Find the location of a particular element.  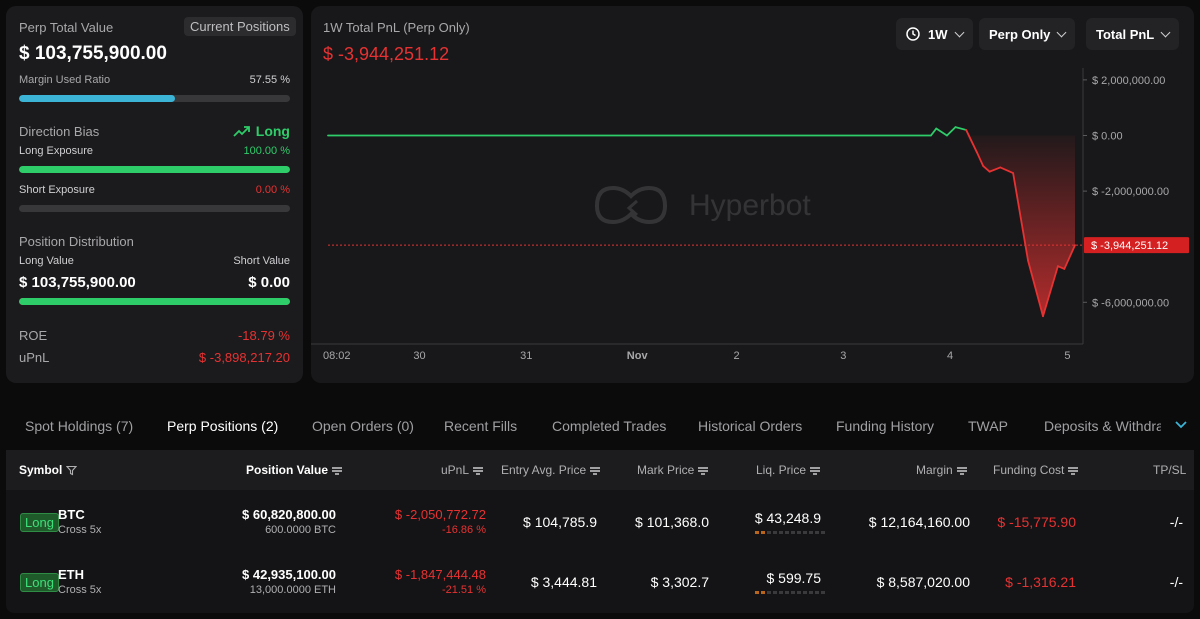

long-value: $ 103,755,900.00 is located at coordinates (77, 282).